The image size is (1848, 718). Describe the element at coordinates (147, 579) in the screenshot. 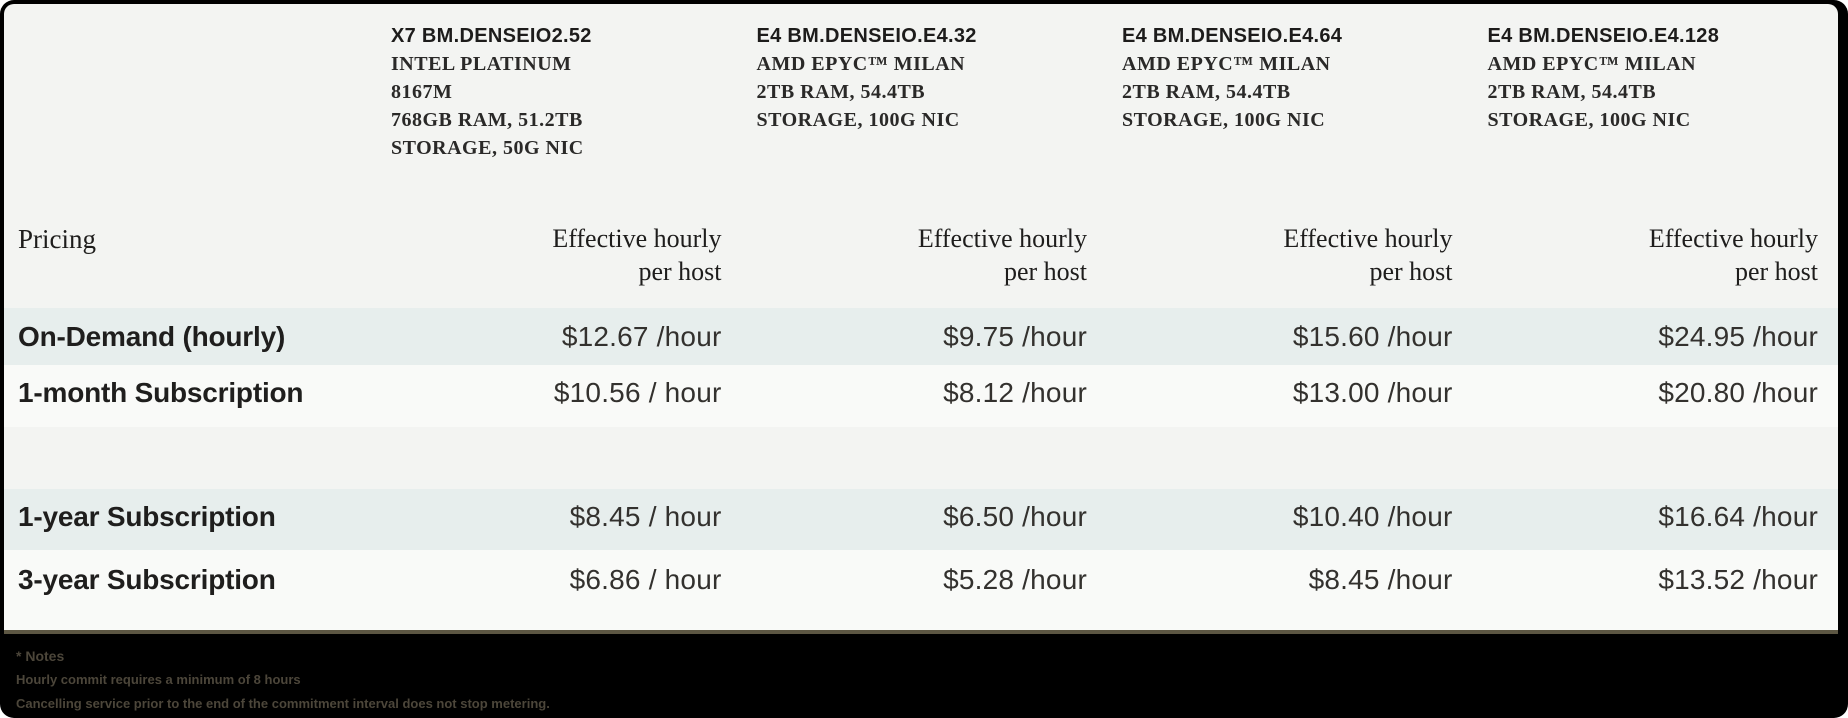

I see `row-label: 3-year Subscription` at that location.